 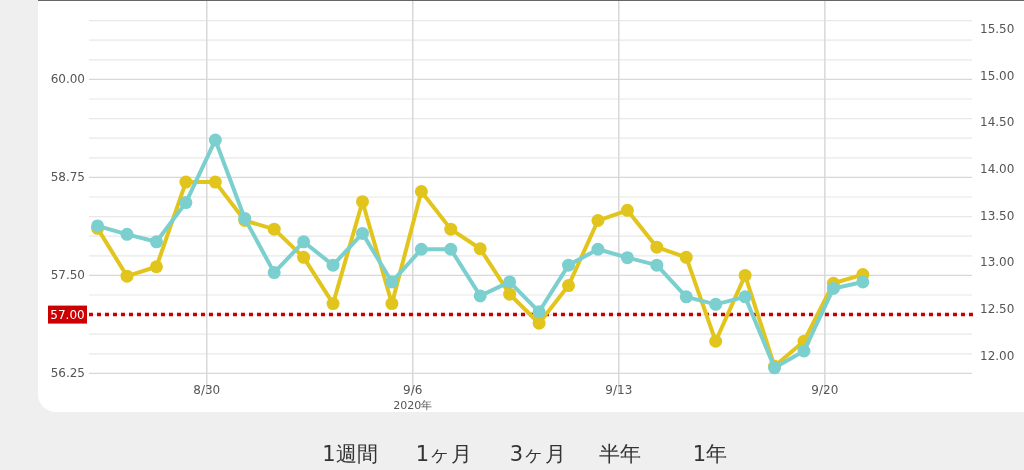 What do you see at coordinates (620, 454) in the screenshot?
I see `text: 半年` at bounding box center [620, 454].